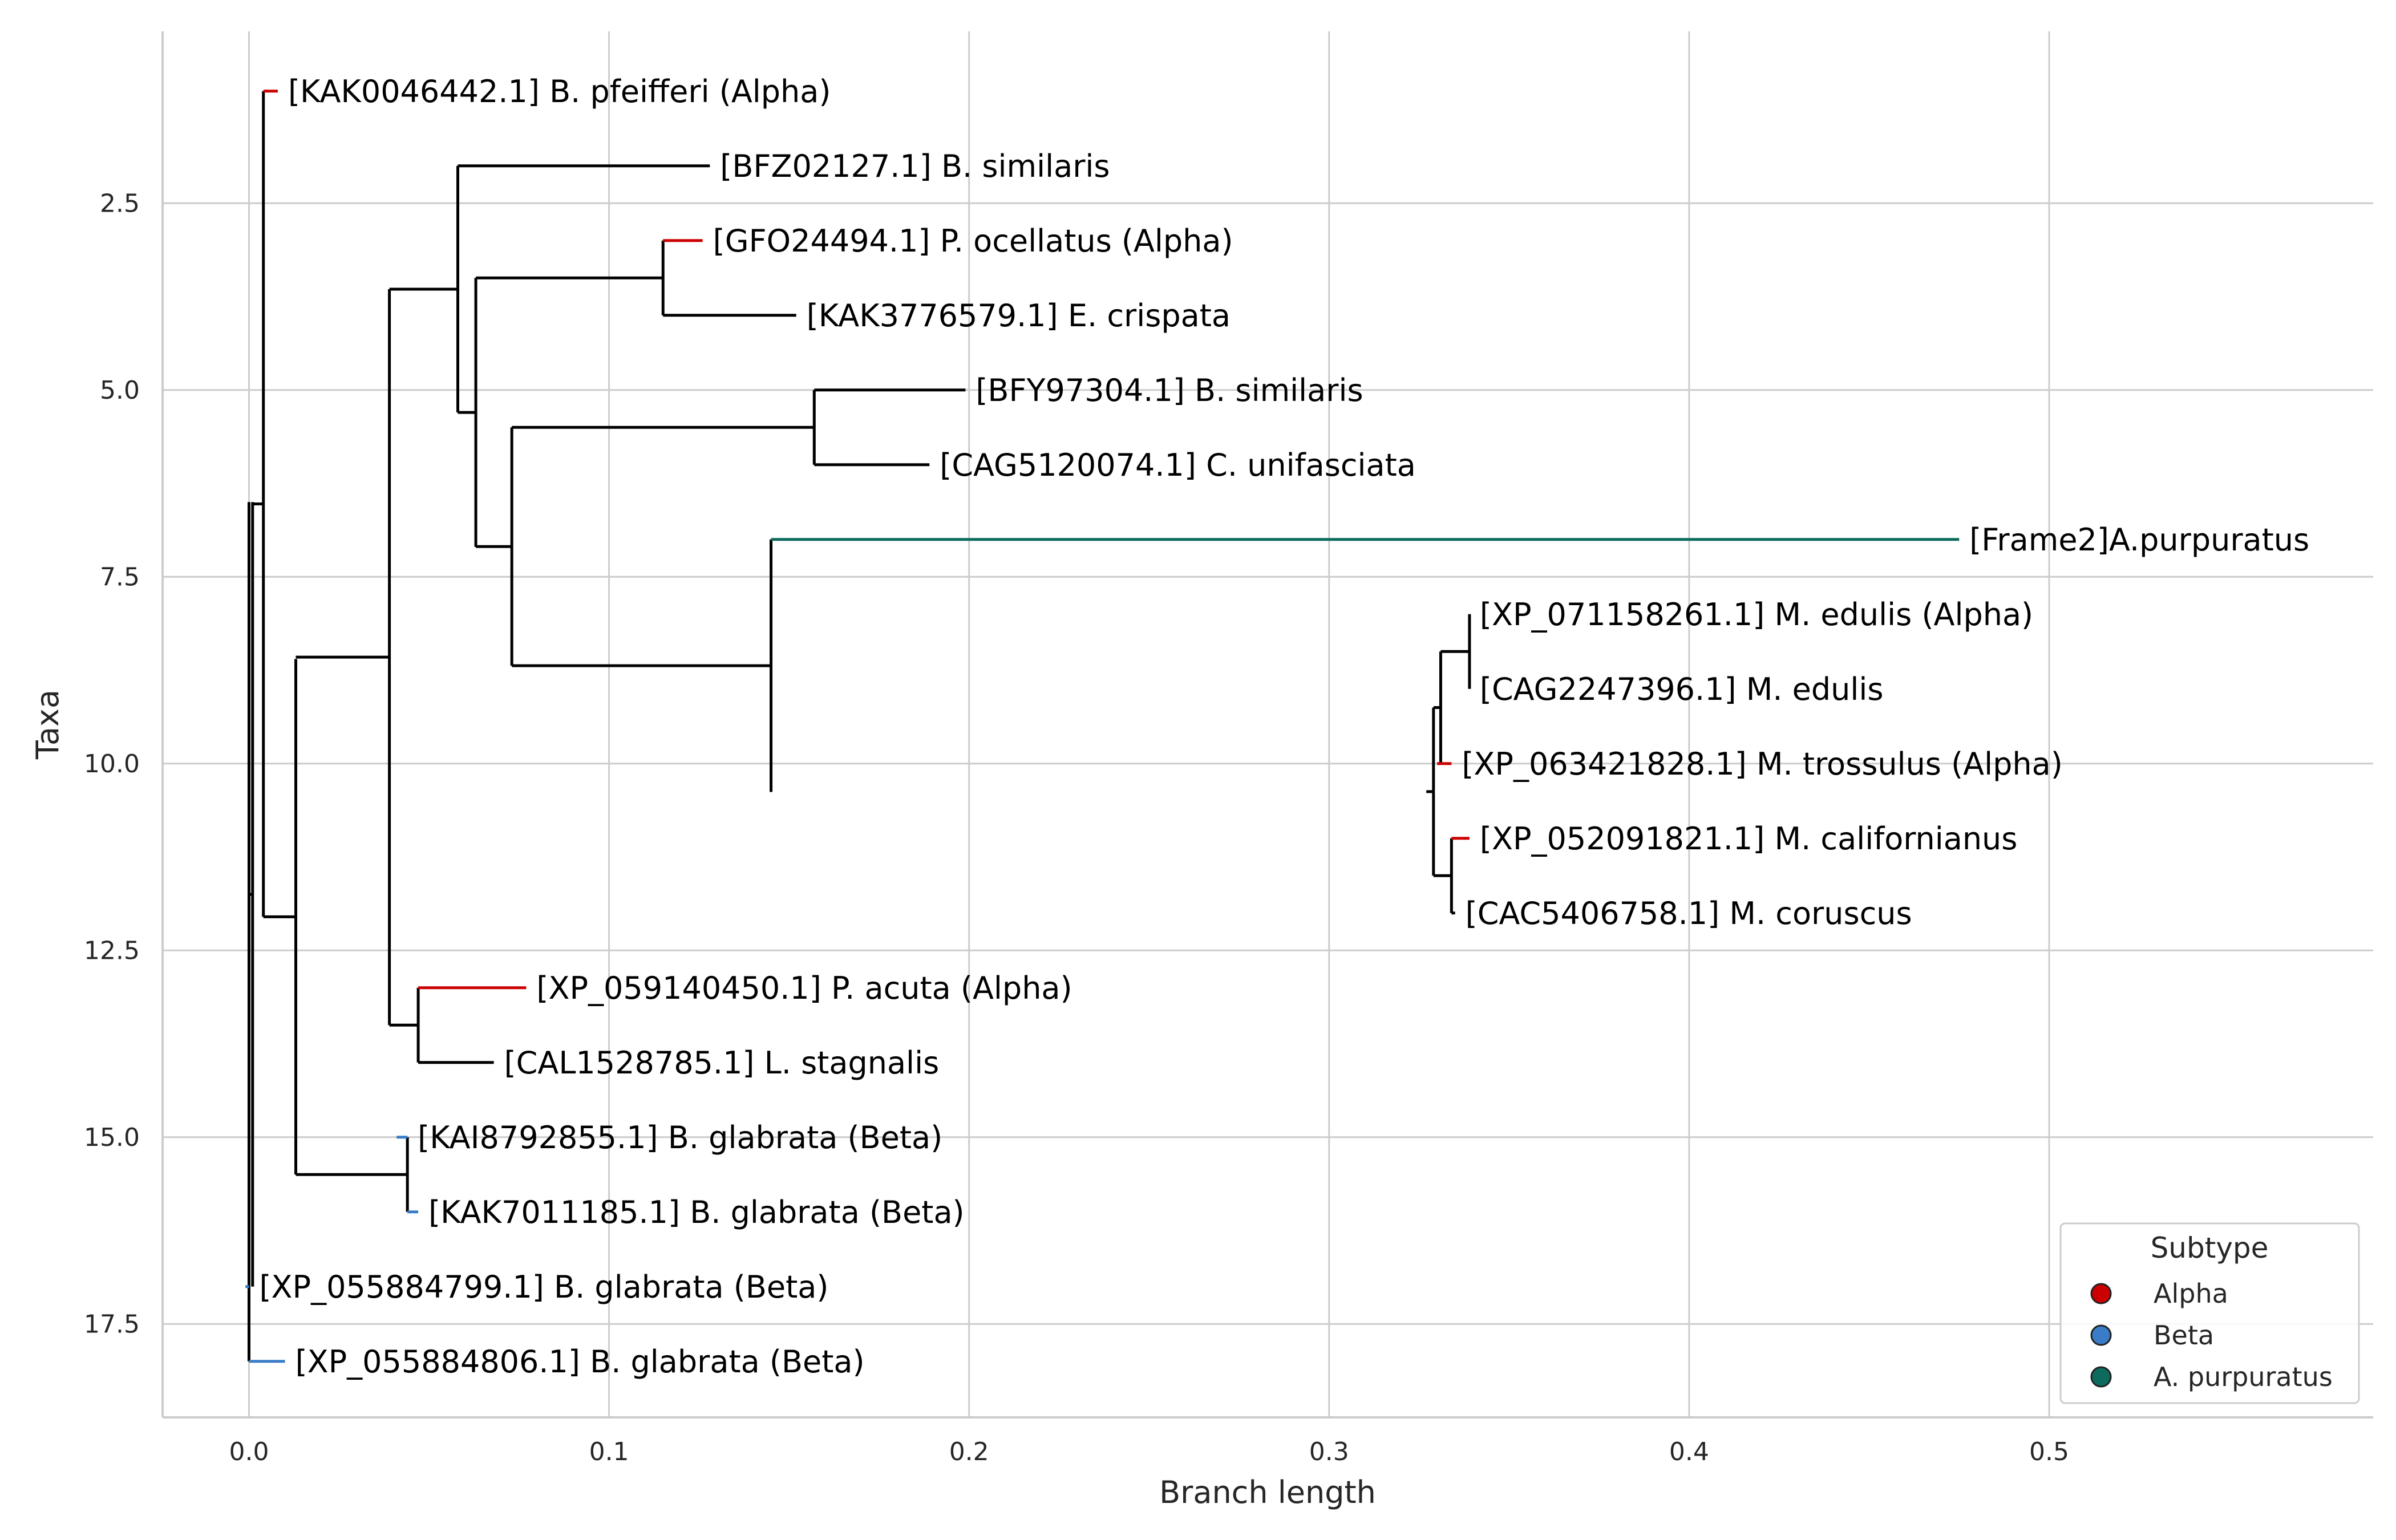 This screenshot has width=2396, height=1540. What do you see at coordinates (1757, 615) in the screenshot?
I see `leaf-label: [XP_071158261.1] M. edulis (Alpha)` at bounding box center [1757, 615].